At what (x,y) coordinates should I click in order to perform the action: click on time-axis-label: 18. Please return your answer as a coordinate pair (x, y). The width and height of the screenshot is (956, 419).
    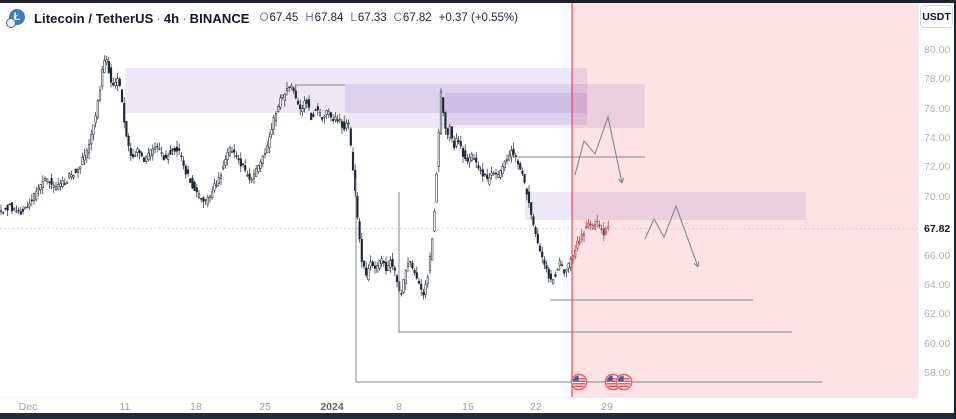
    Looking at the image, I should click on (196, 407).